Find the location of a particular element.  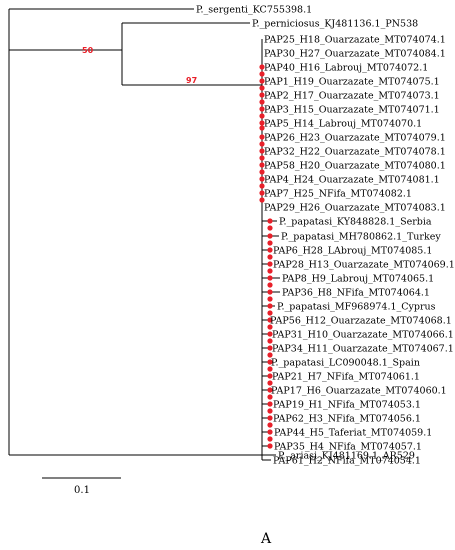

leaf-label: PAP40_H16_Labrouj_MT074072.1 is located at coordinates (346, 68).